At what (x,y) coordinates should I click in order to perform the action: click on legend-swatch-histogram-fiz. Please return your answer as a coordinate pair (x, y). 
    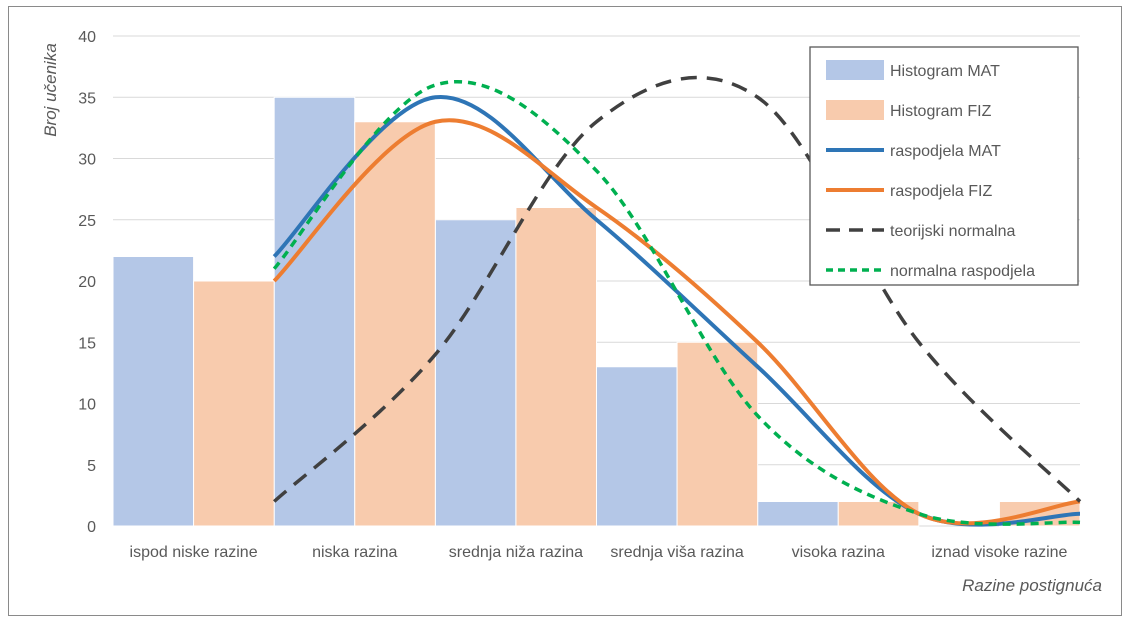
    Looking at the image, I should click on (855, 110).